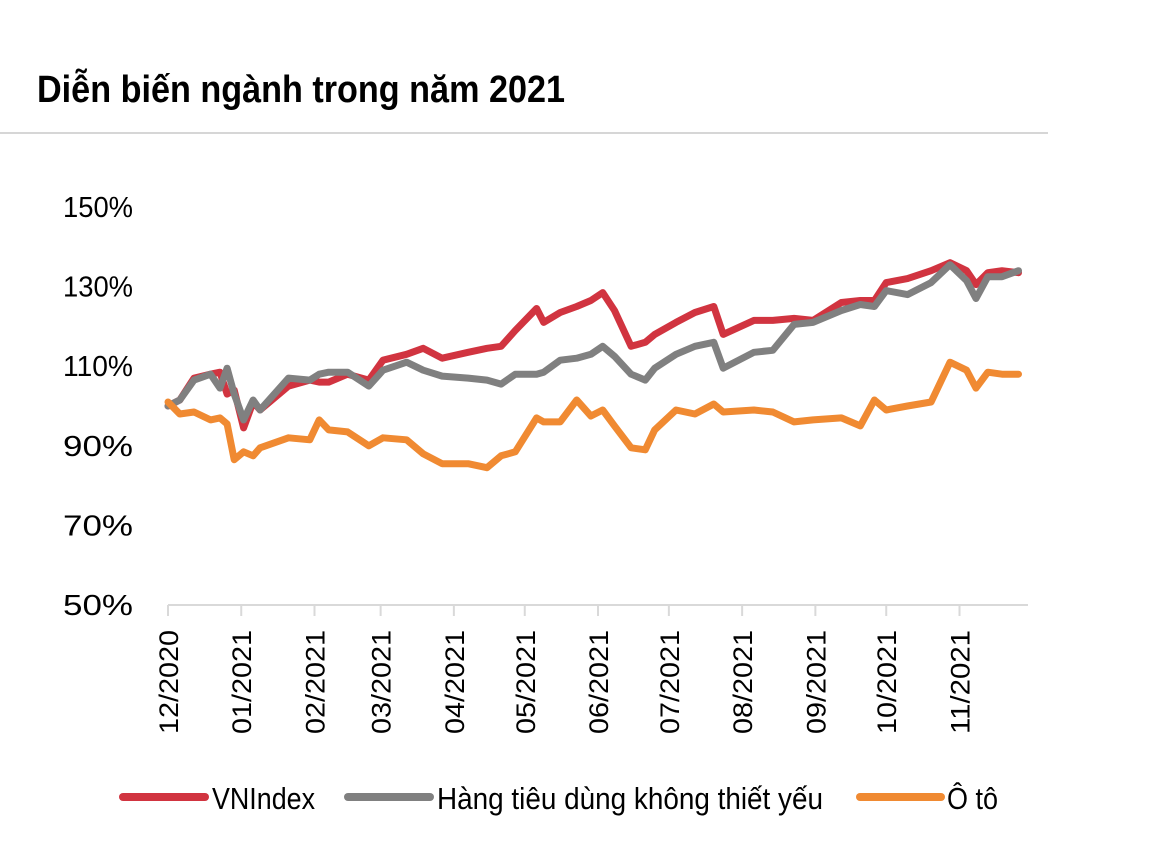  I want to click on y-tick-label: 90%, so click(98, 447).